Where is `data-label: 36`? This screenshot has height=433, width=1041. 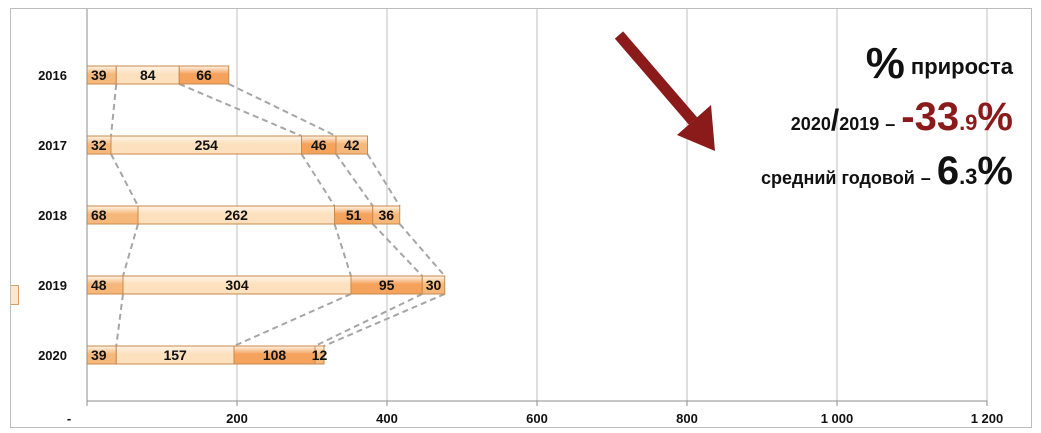 data-label: 36 is located at coordinates (386, 215).